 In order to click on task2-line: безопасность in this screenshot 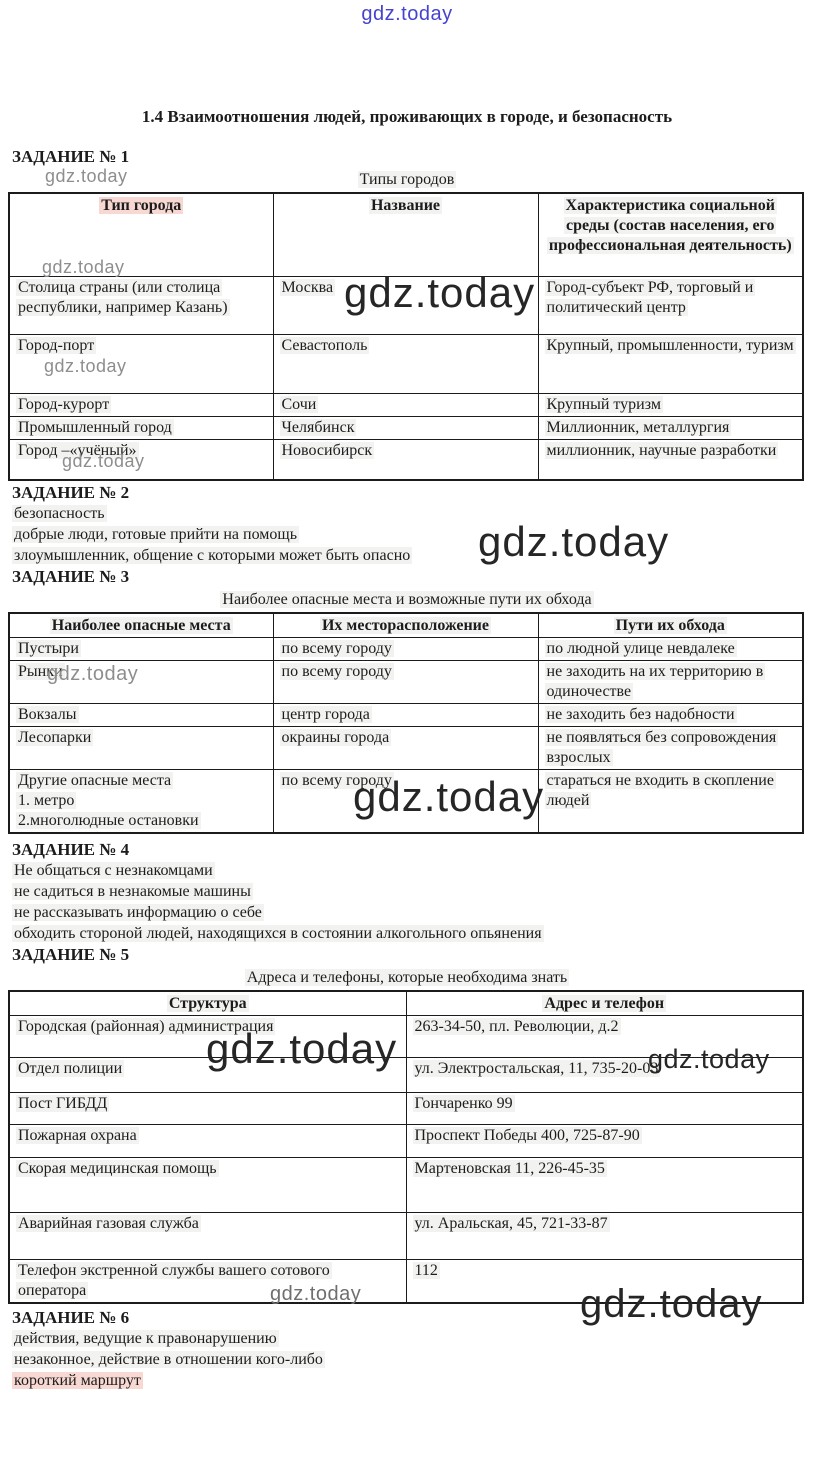, I will do `click(407, 513)`.